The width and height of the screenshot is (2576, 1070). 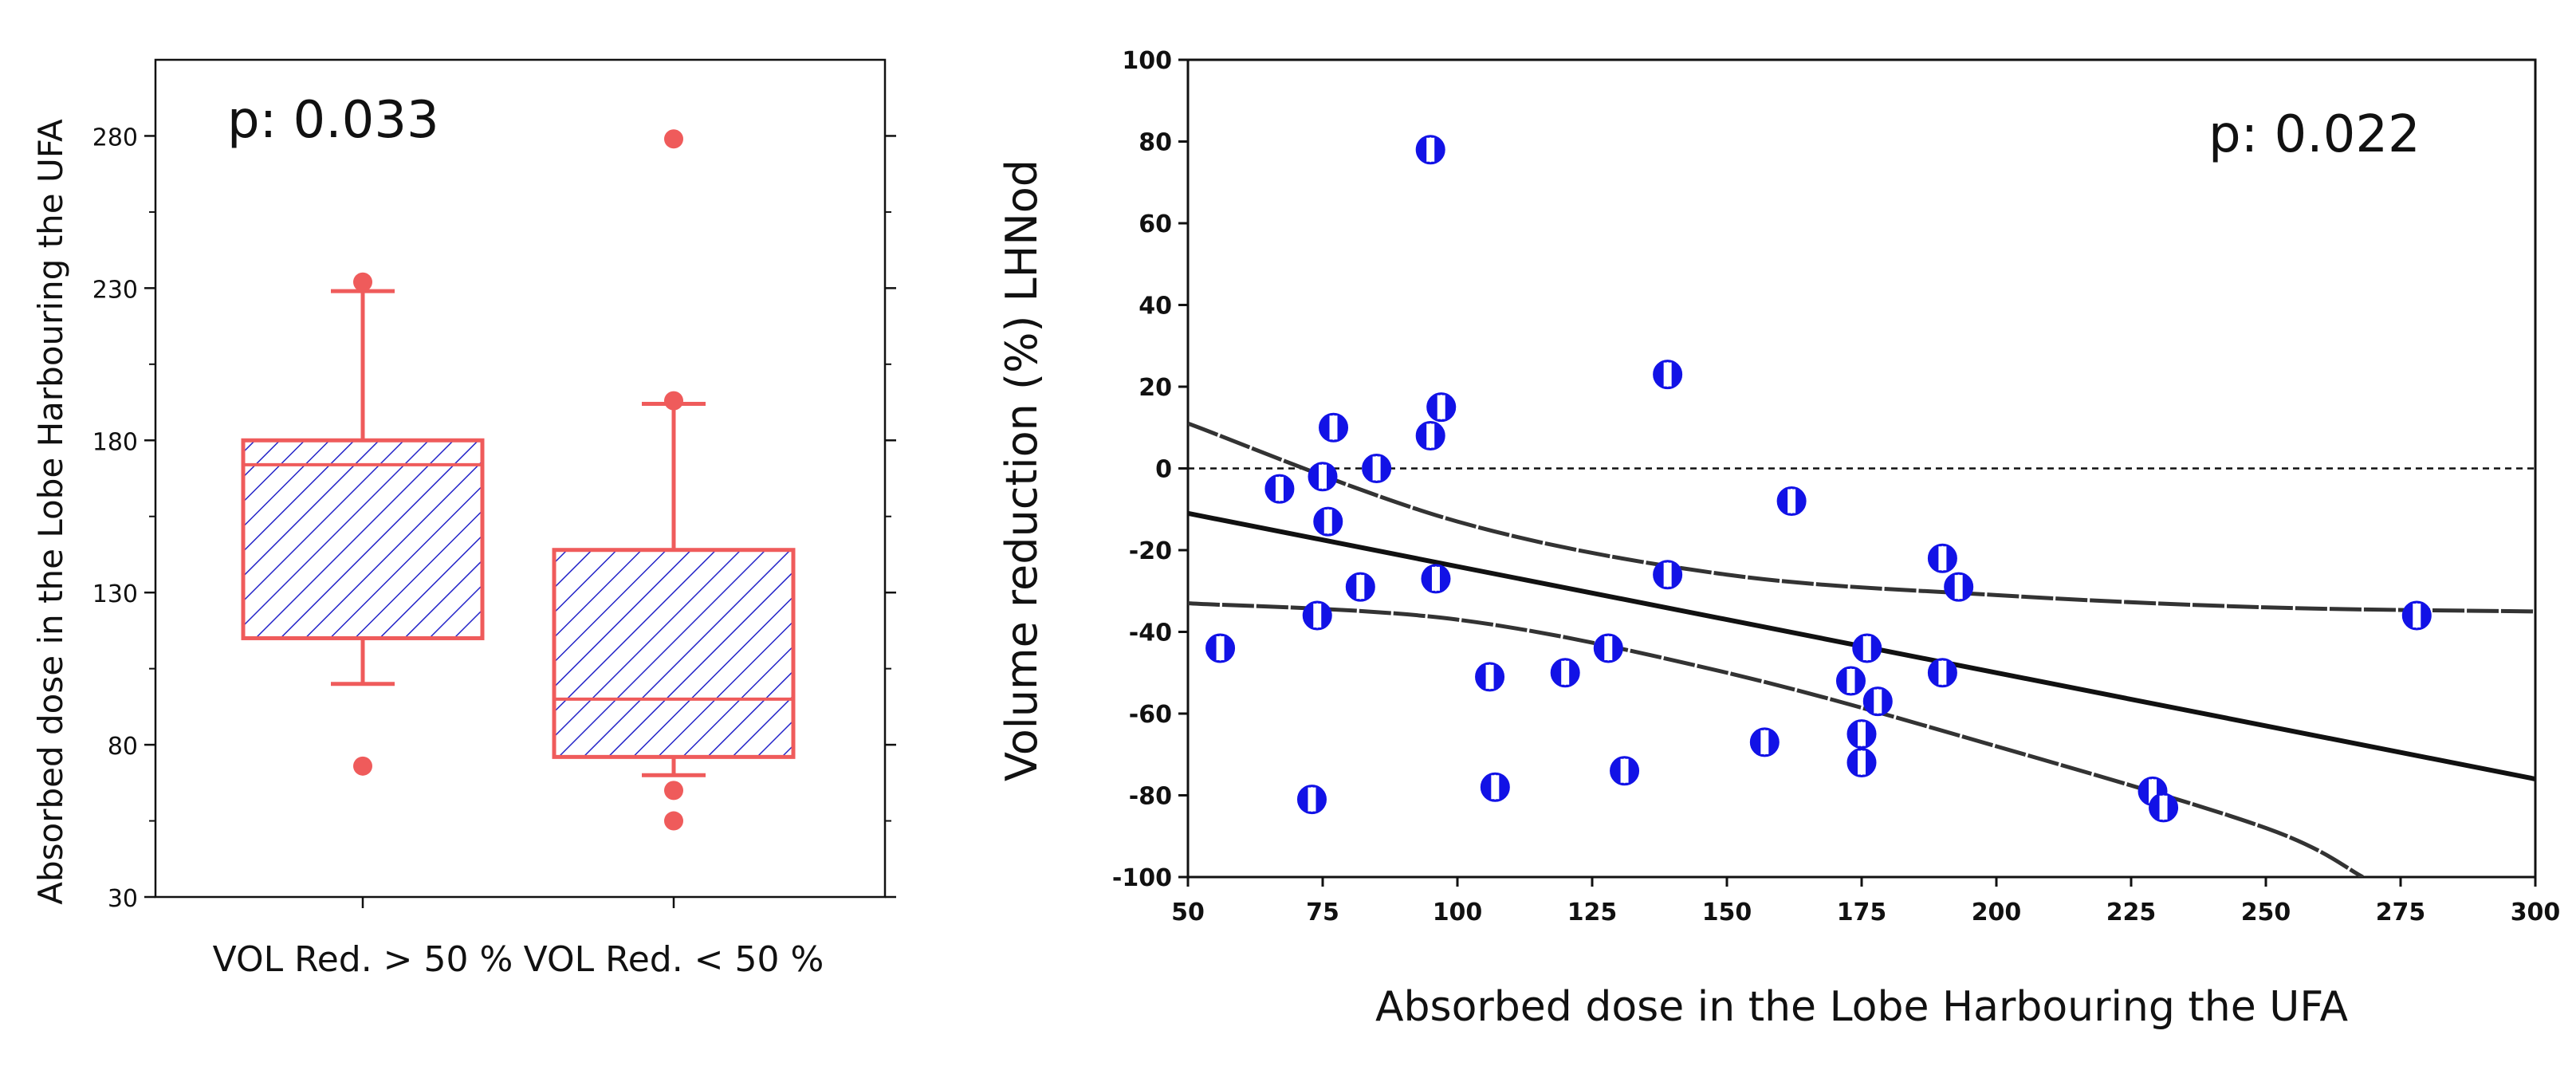 I want to click on box-plot-p-value: p: 0.033, so click(x=333, y=120).